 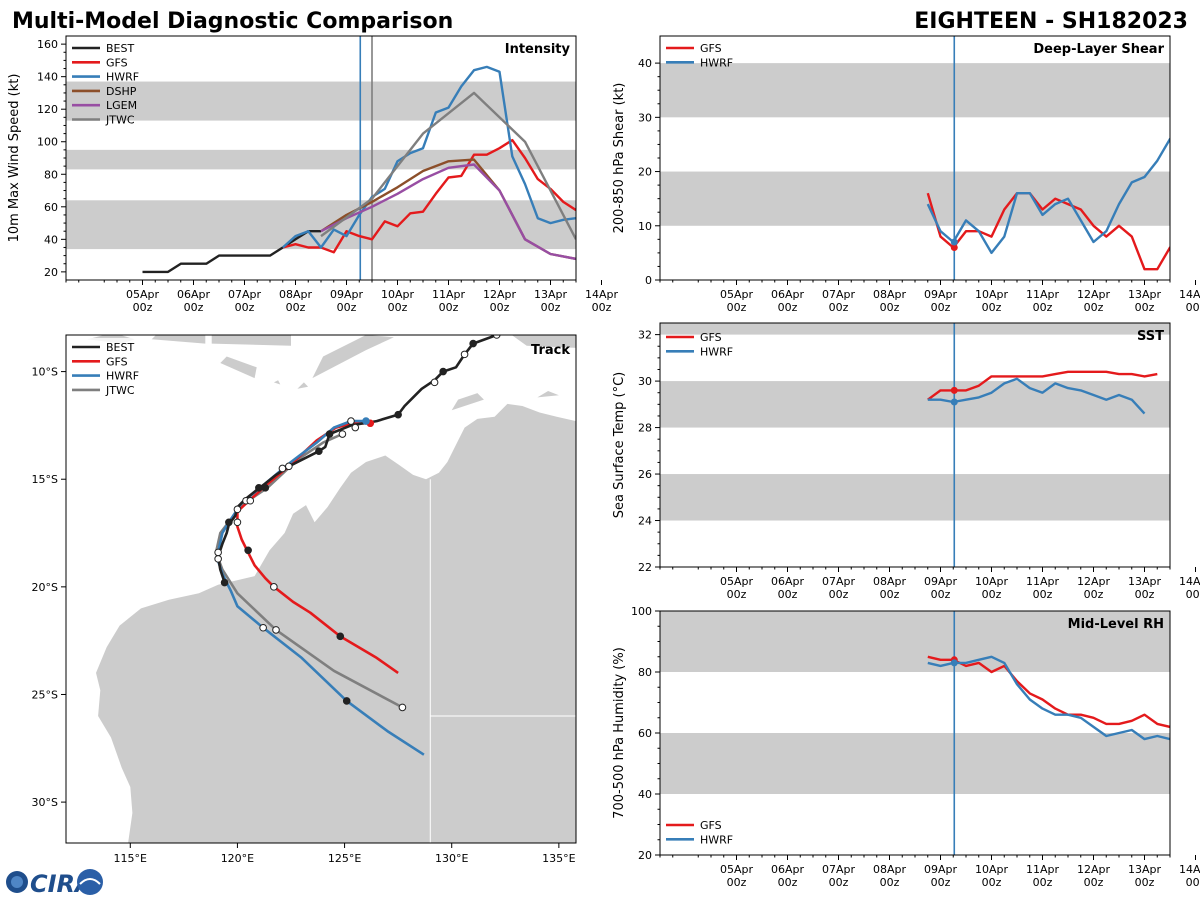 What do you see at coordinates (448, 165) in the screenshot?
I see `series-line-jtwc` at bounding box center [448, 165].